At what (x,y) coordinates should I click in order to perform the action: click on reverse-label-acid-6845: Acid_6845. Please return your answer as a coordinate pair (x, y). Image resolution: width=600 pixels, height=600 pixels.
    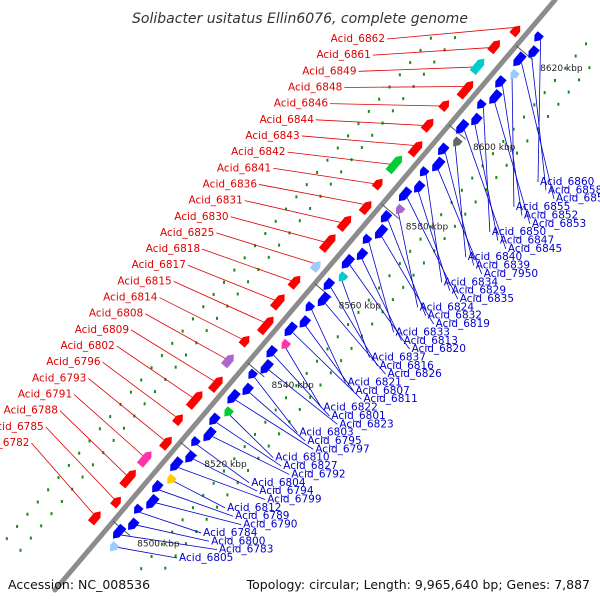
    Looking at the image, I should click on (535, 249).